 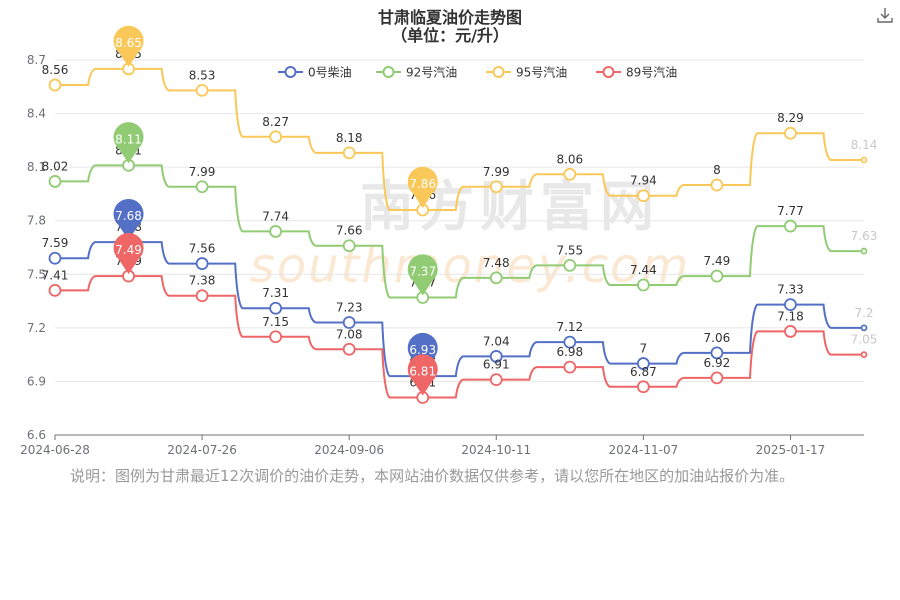 I want to click on x-tick-label: 2024-06-28, so click(x=55, y=450).